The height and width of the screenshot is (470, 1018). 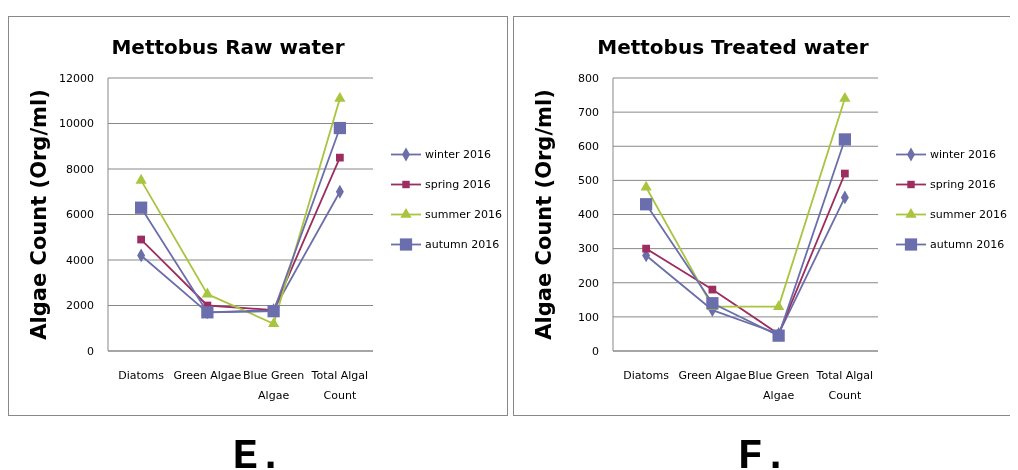 What do you see at coordinates (76, 124) in the screenshot?
I see `y-tick-label: 10000` at bounding box center [76, 124].